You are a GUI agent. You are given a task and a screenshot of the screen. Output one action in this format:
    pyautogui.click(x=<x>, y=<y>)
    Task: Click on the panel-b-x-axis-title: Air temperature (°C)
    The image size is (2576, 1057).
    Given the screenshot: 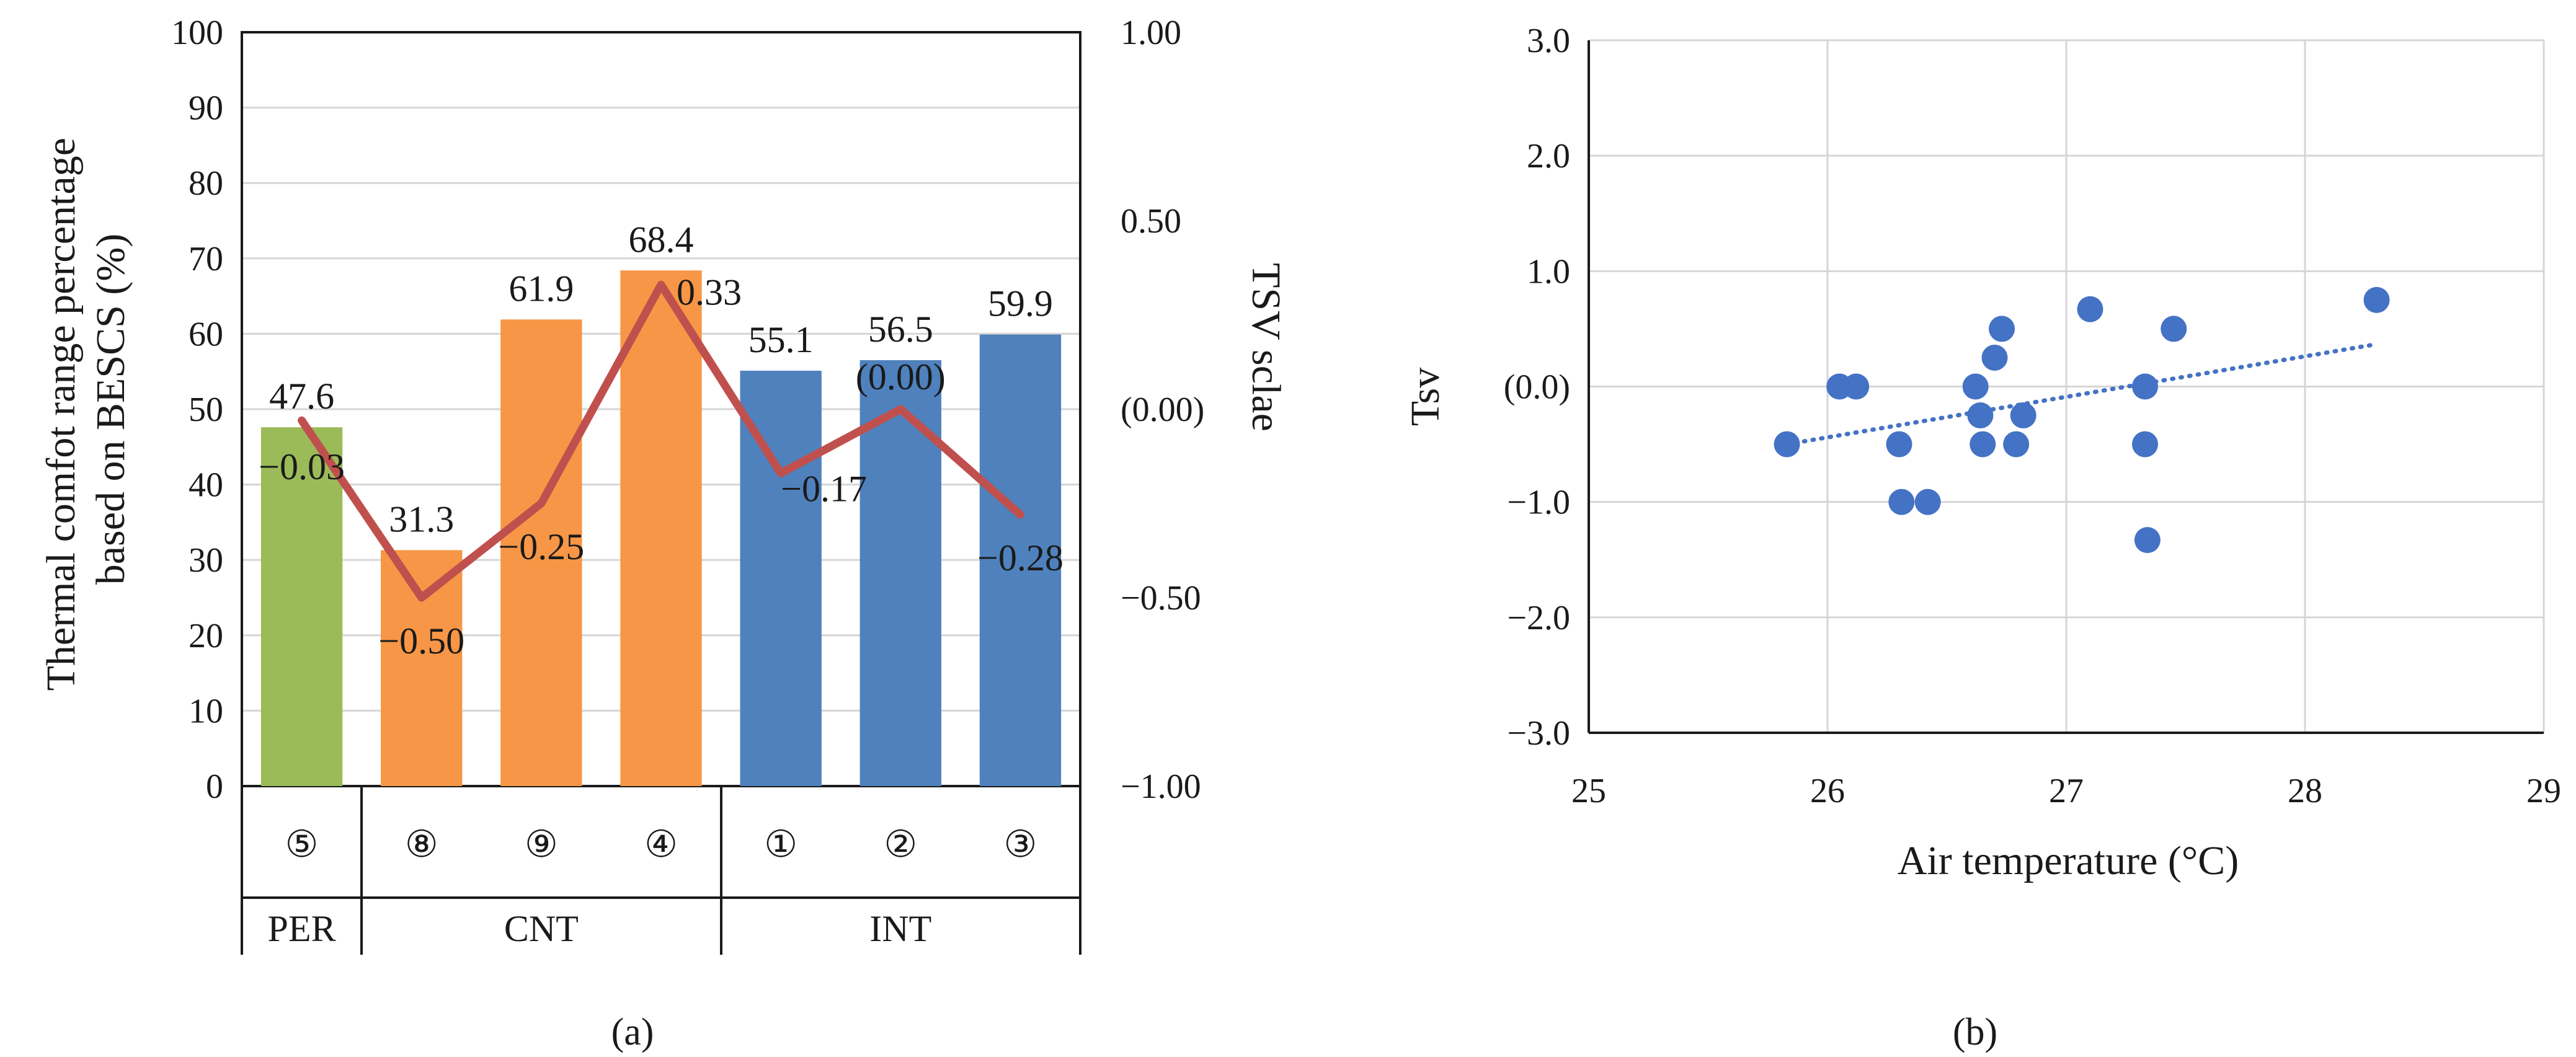 What is the action you would take?
    pyautogui.click(x=2068, y=860)
    